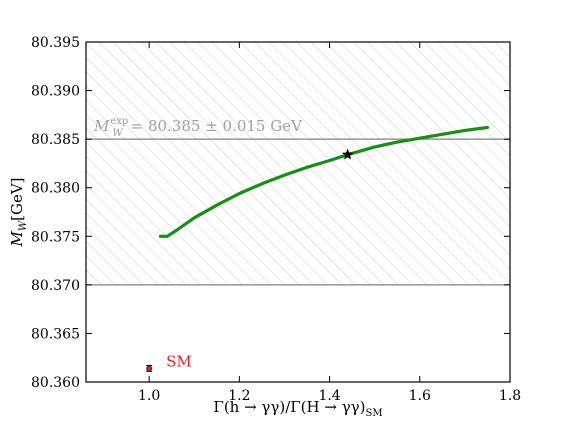 This screenshot has height=424, width=565. What do you see at coordinates (18, 212) in the screenshot?
I see `y-axis-title: MW[GeV]` at bounding box center [18, 212].